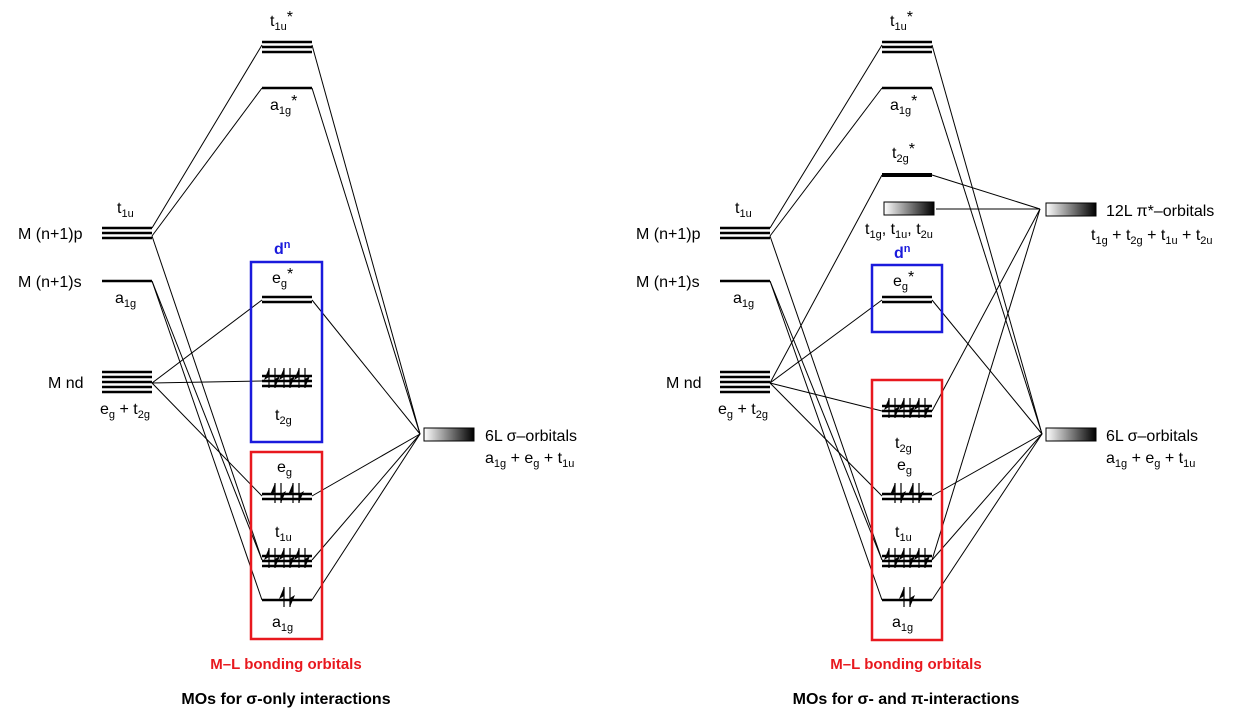 Image resolution: width=1254 pixels, height=711 pixels. I want to click on right-mo-eg-star: eg*, so click(907, 286).